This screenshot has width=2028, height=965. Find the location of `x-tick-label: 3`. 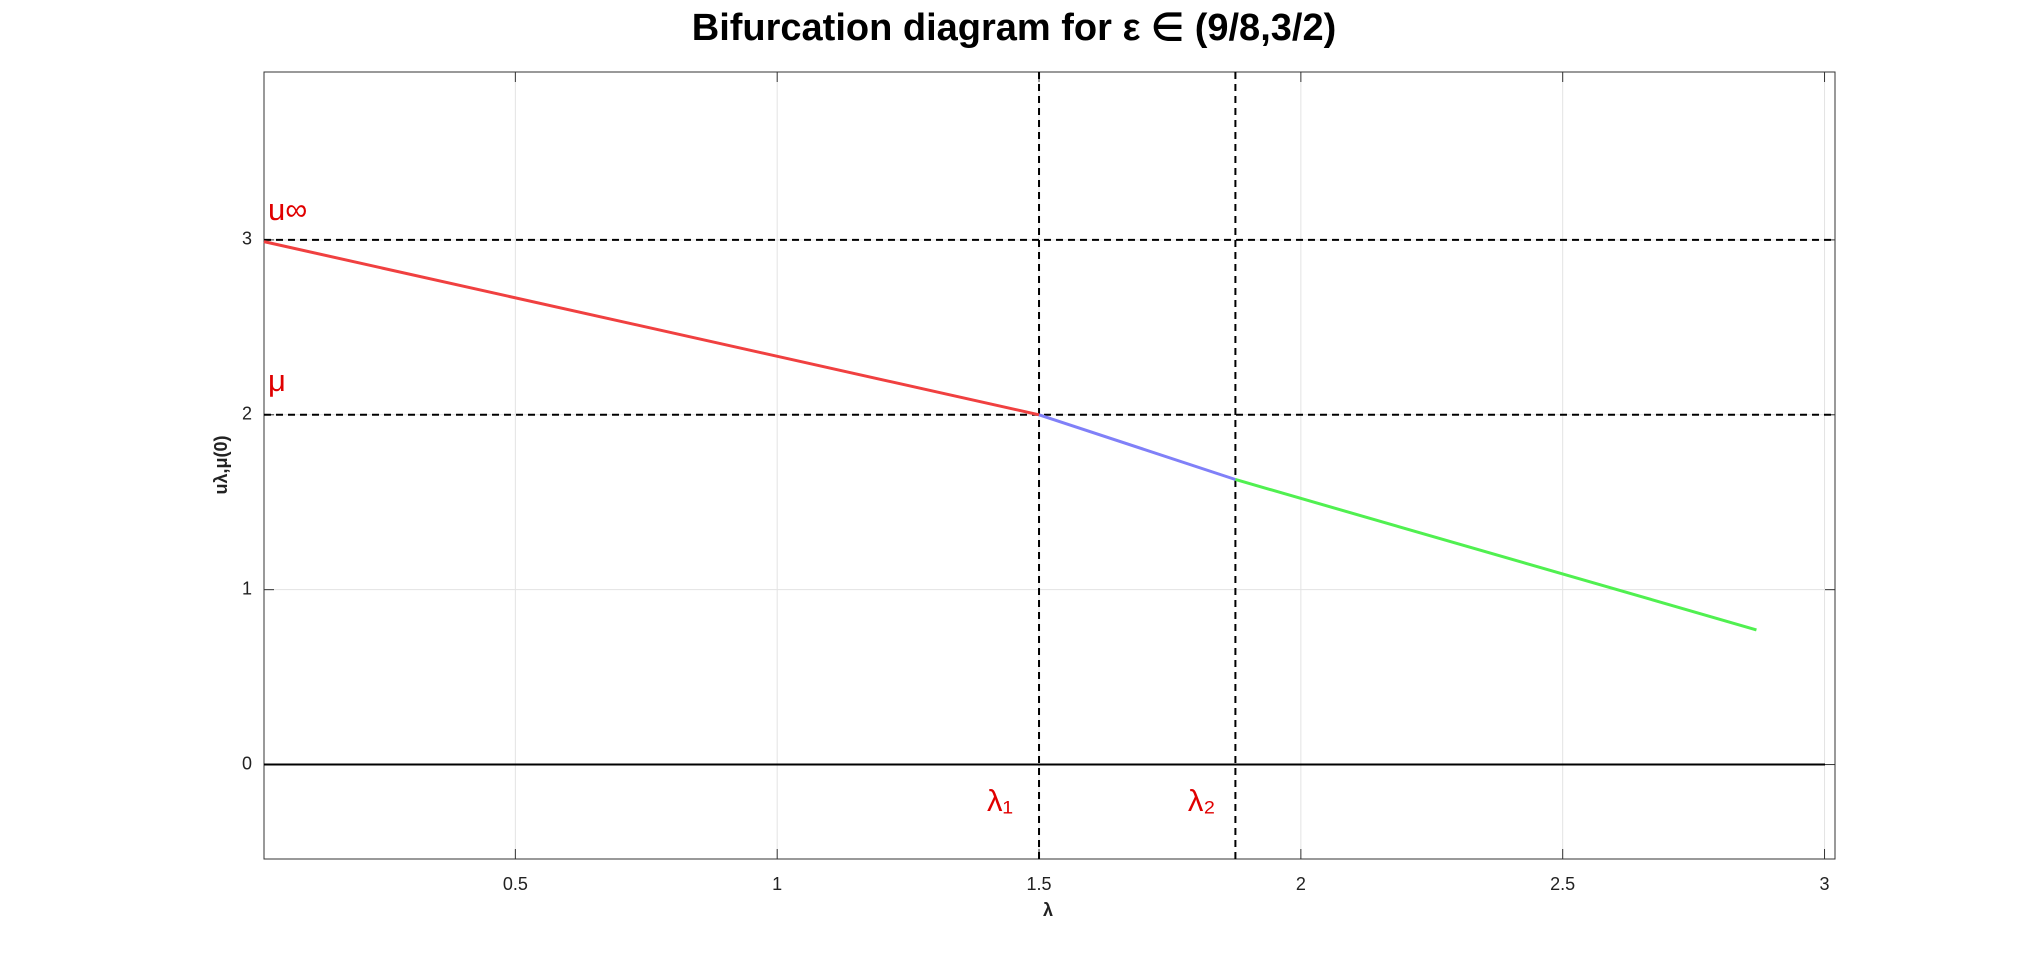

x-tick-label: 3 is located at coordinates (1825, 884).